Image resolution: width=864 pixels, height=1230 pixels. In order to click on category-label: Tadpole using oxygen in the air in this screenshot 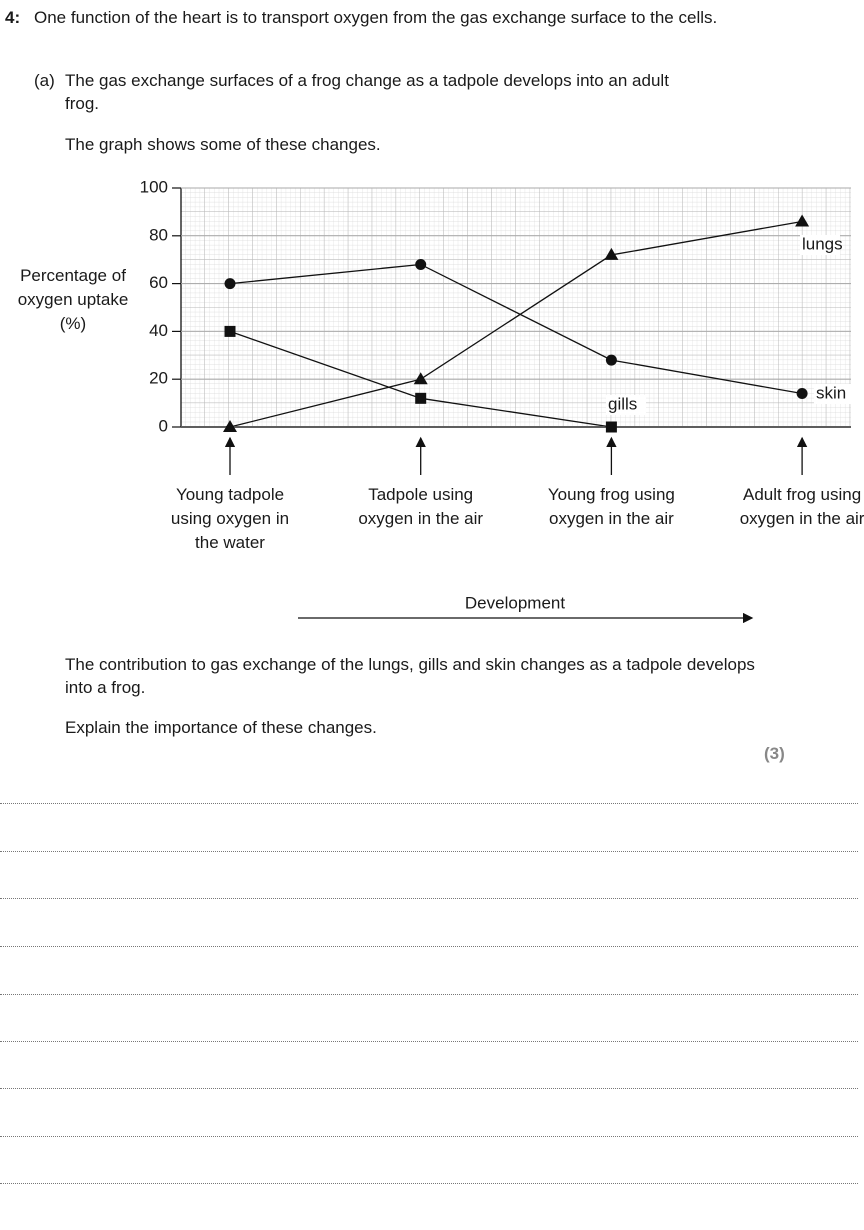, I will do `click(421, 506)`.